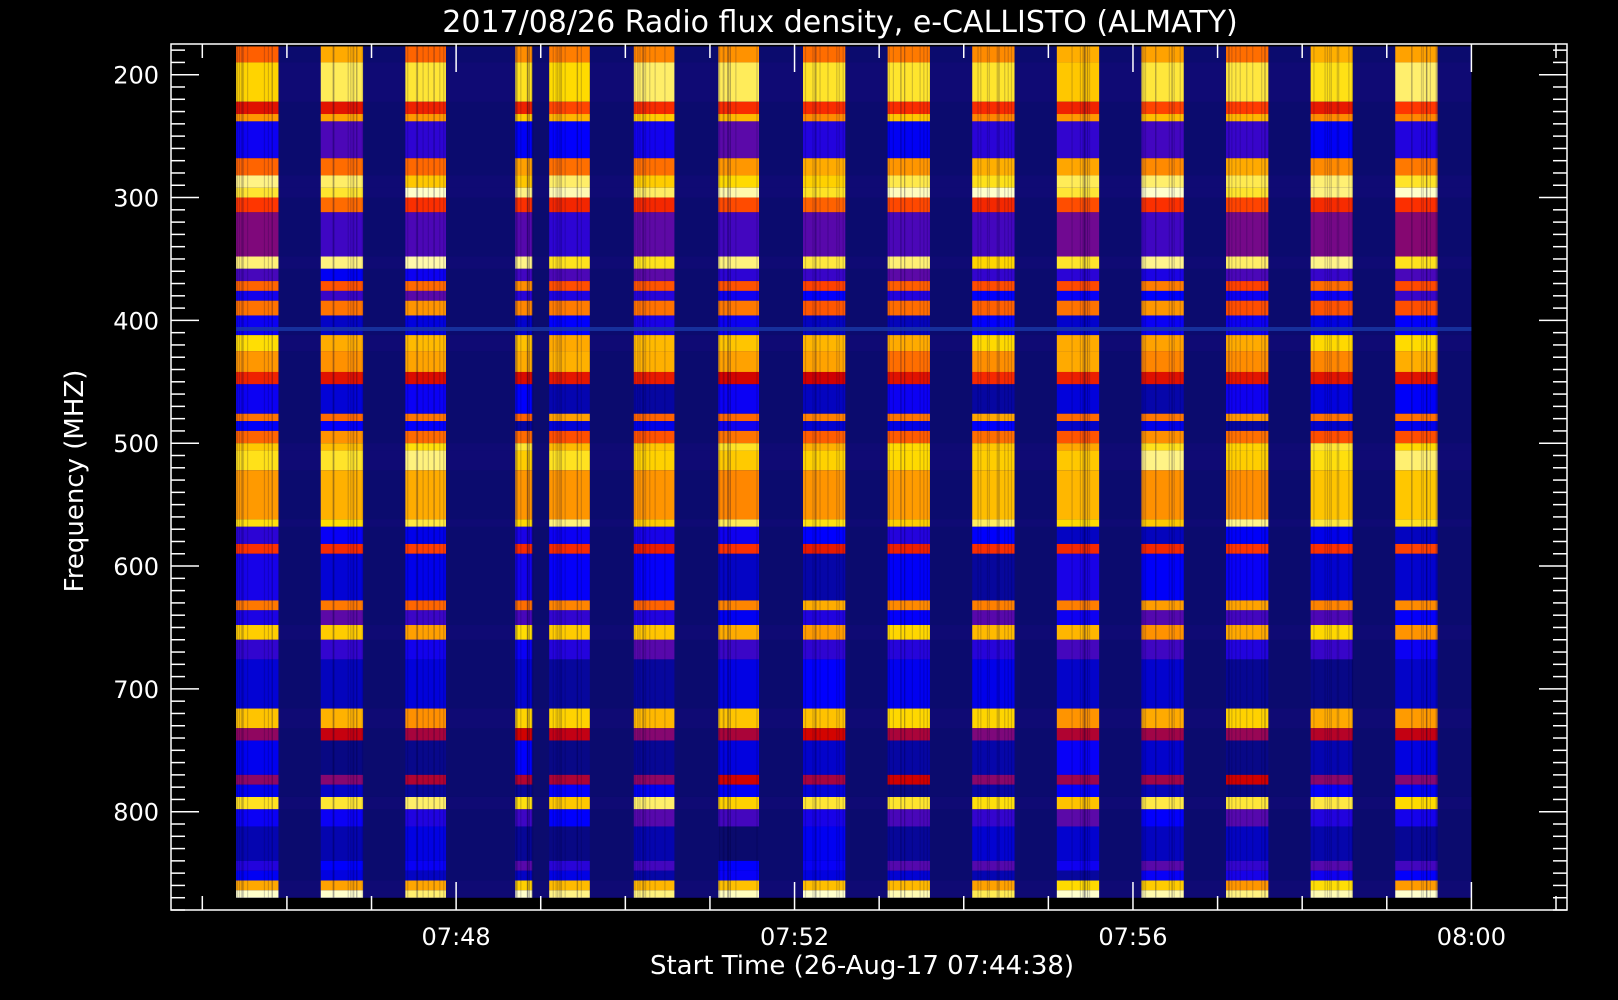  I want to click on y-axis-label: Frequency (MHZ), so click(75, 481).